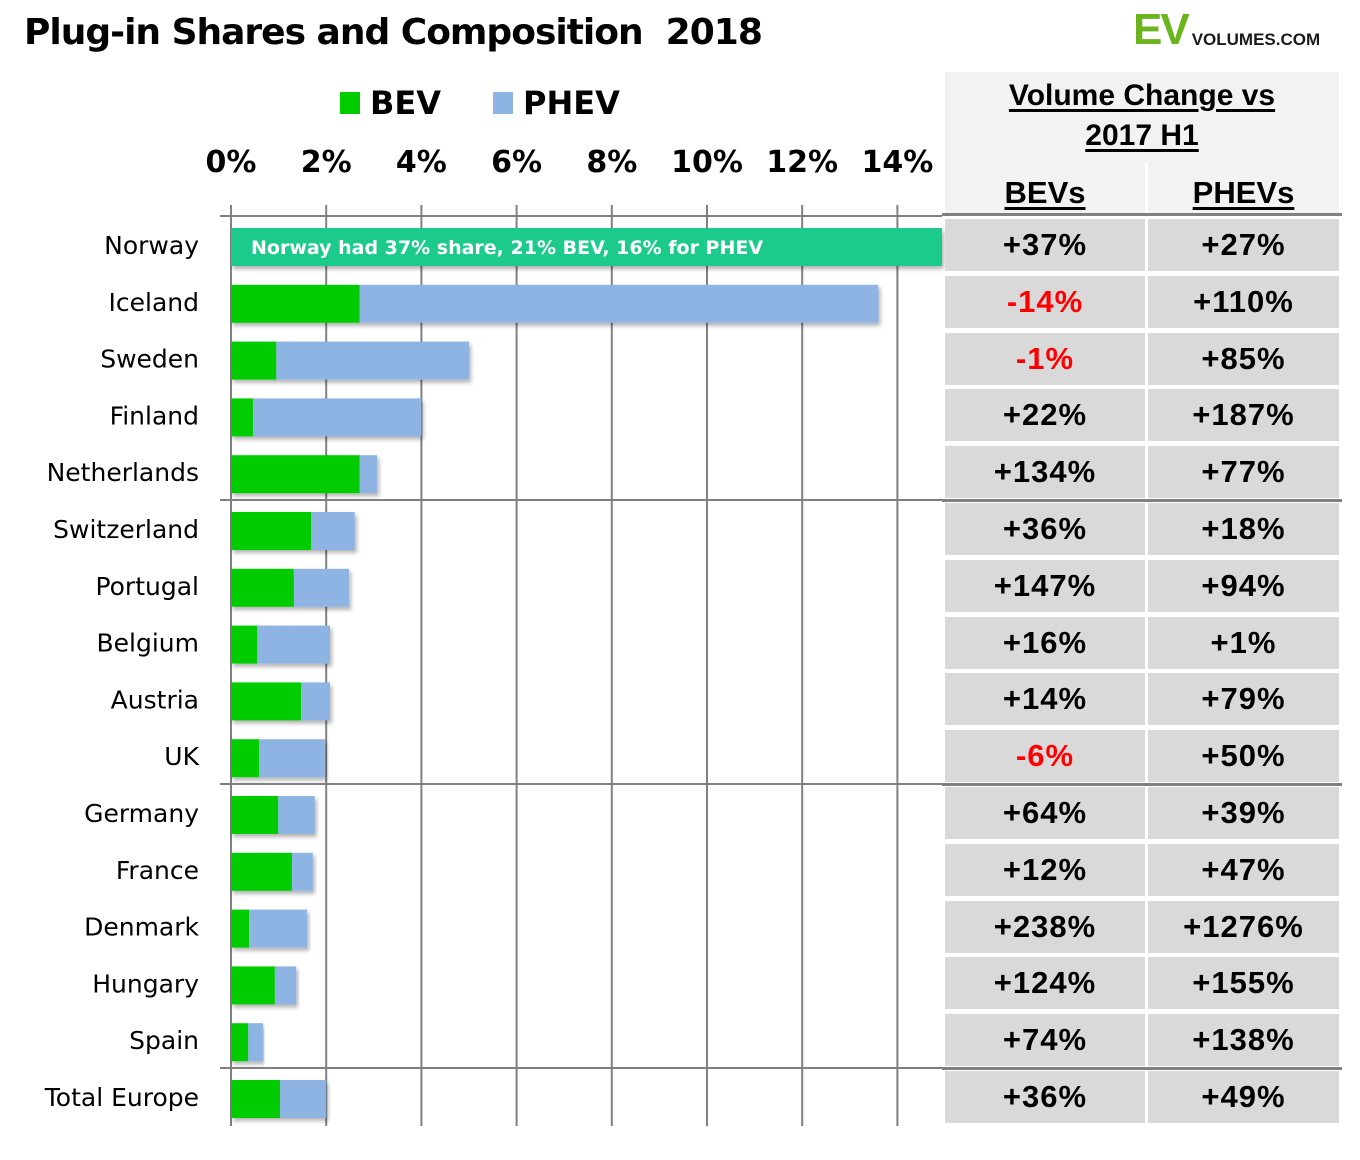  Describe the element at coordinates (1243, 869) in the screenshot. I see `phev-change-cell: +47%` at that location.